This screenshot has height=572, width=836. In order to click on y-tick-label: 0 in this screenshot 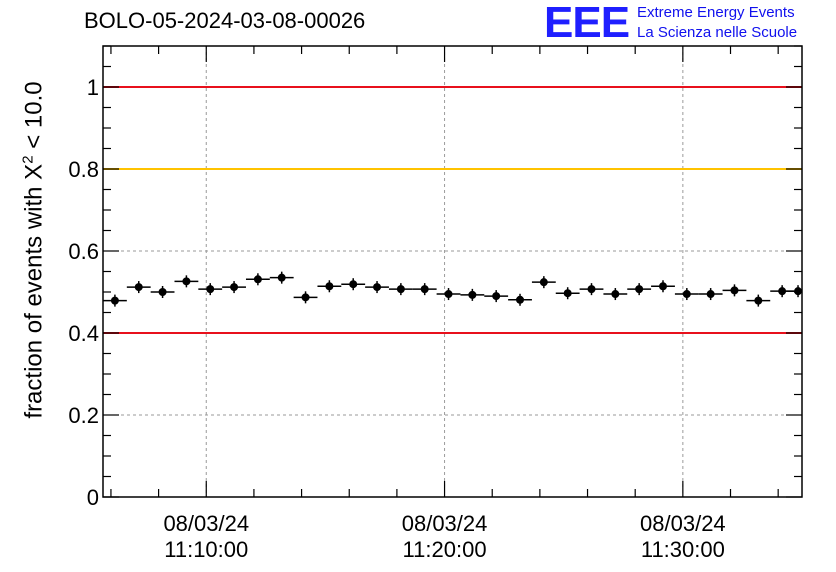, I will do `click(93, 497)`.